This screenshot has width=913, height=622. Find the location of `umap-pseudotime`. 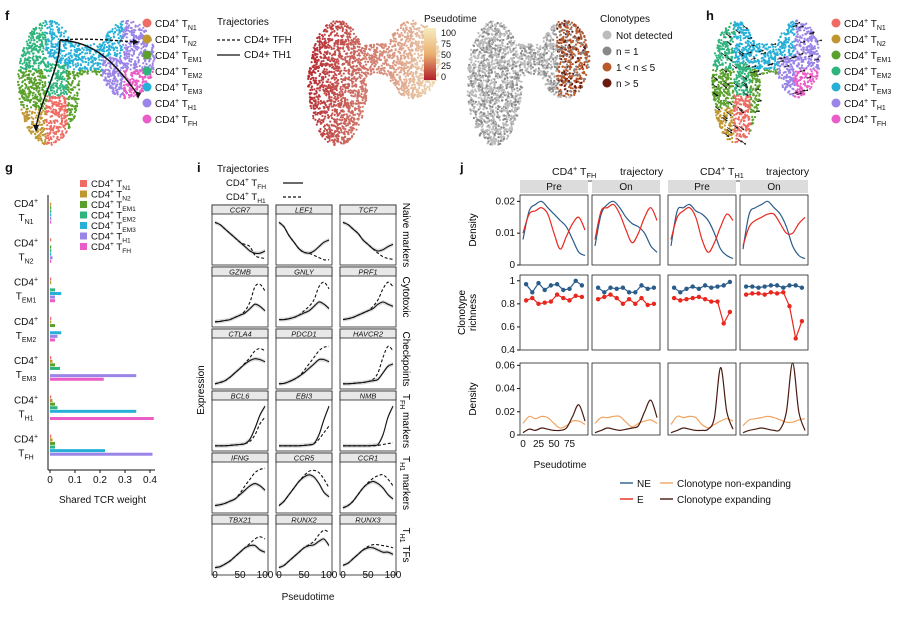

umap-pseudotime is located at coordinates (374, 83).